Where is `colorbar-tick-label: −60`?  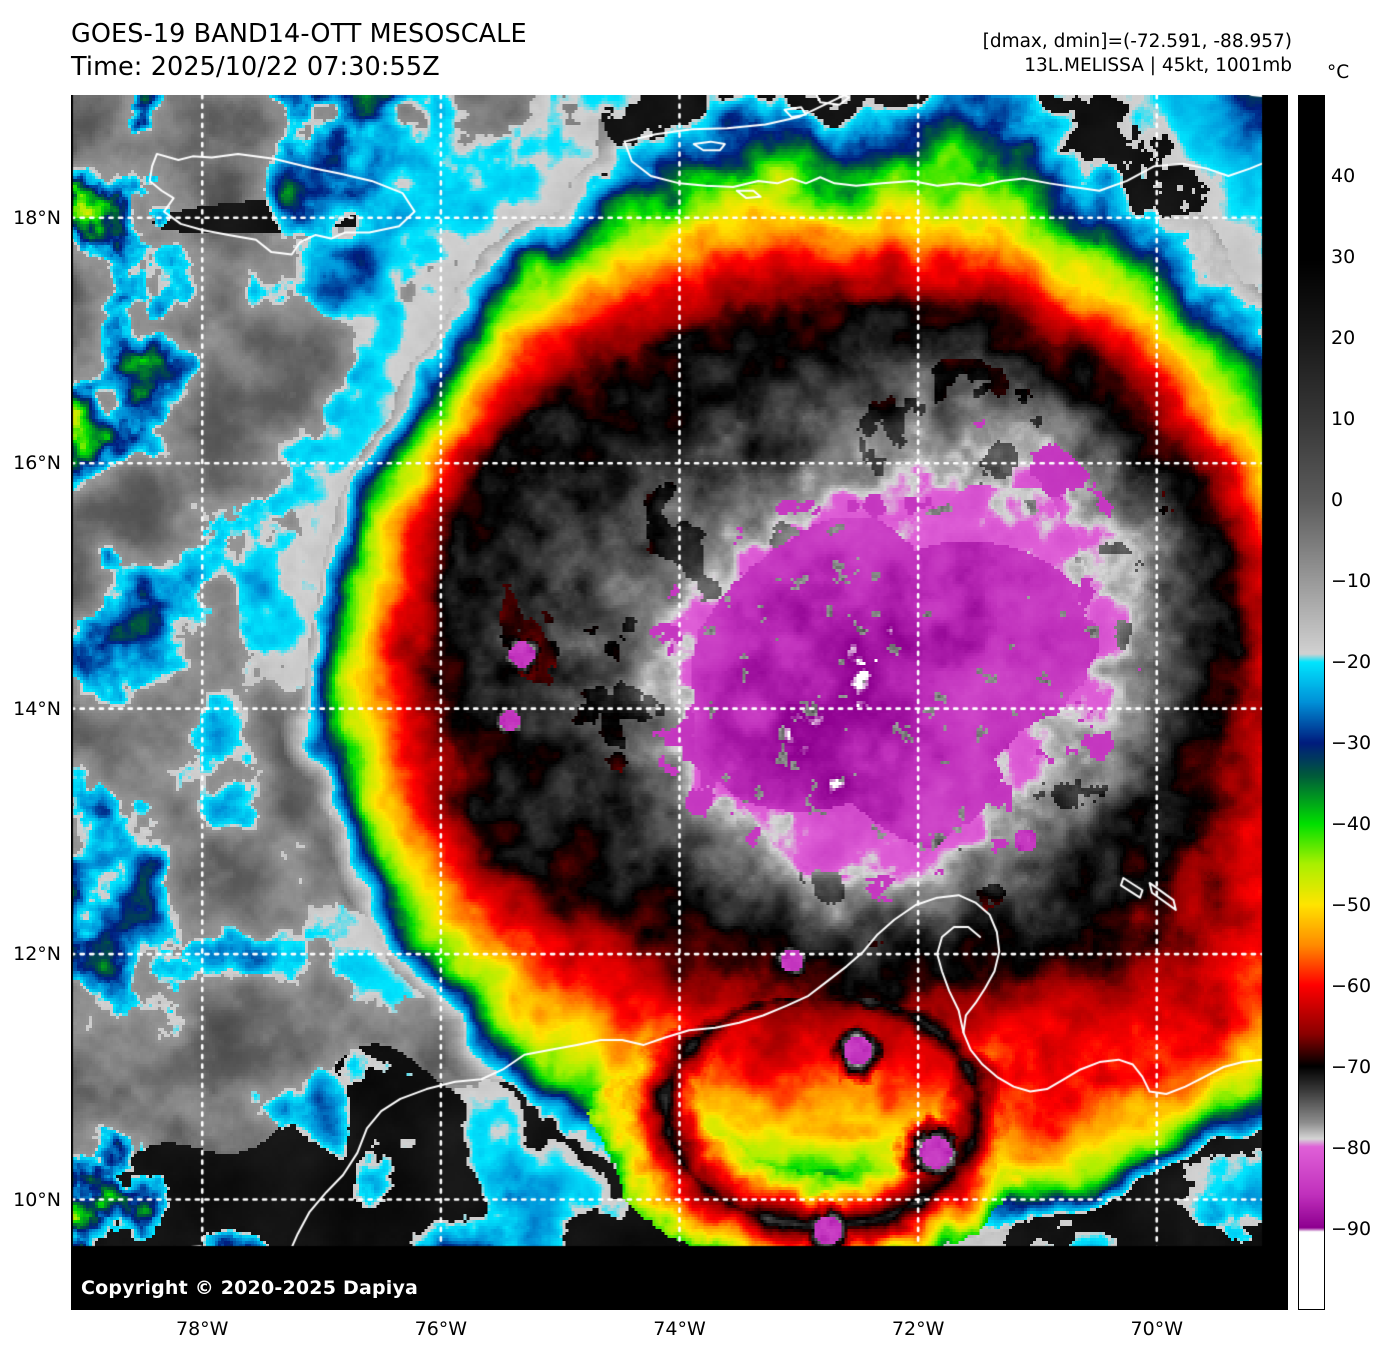
colorbar-tick-label: −60 is located at coordinates (1351, 986).